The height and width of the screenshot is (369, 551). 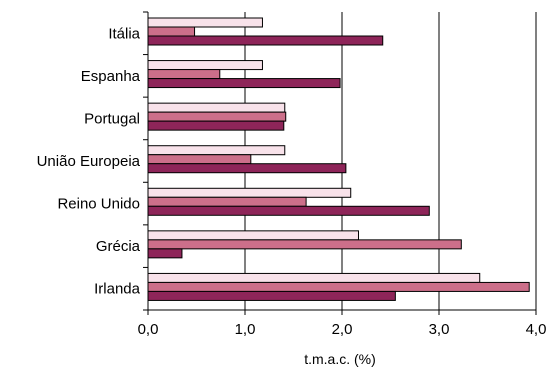 What do you see at coordinates (342, 312) in the screenshot?
I see `x-axis-ticks` at bounding box center [342, 312].